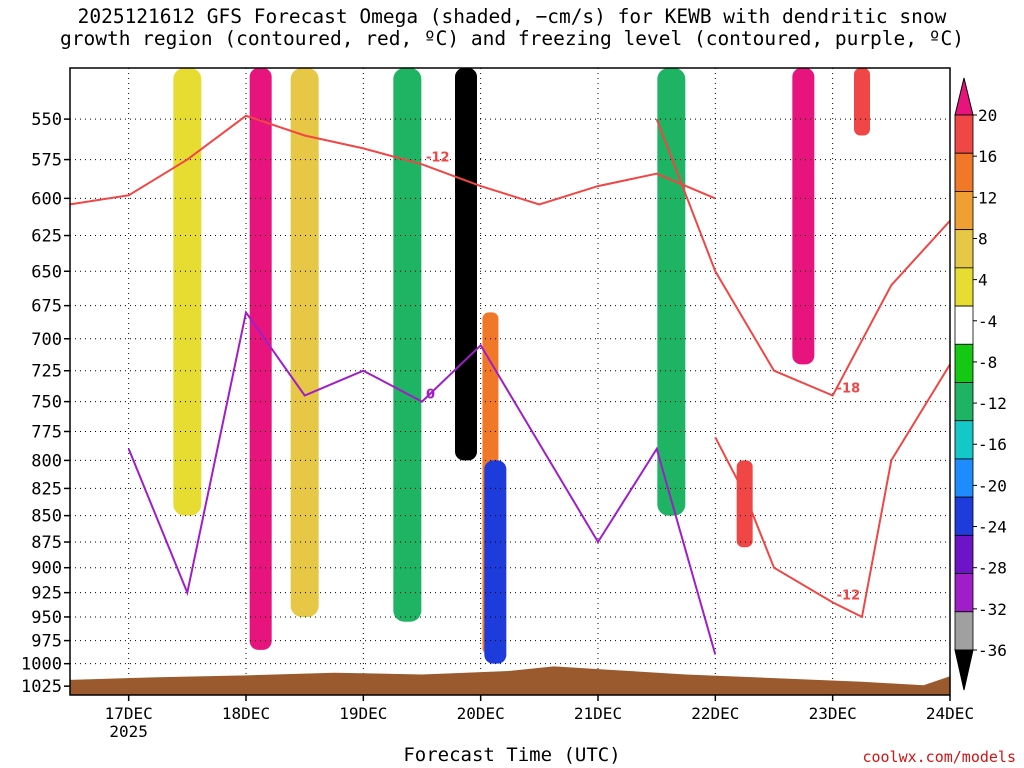 The height and width of the screenshot is (768, 1024). I want to click on y-tick-label-16: 950, so click(46, 618).